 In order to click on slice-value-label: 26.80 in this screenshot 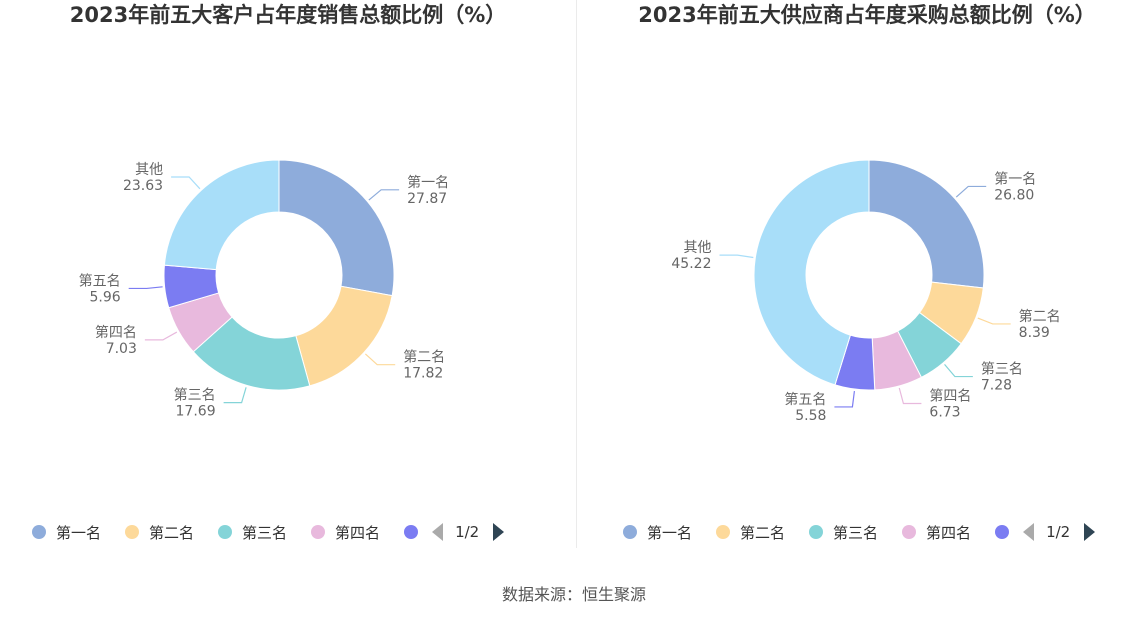, I will do `click(1014, 195)`.